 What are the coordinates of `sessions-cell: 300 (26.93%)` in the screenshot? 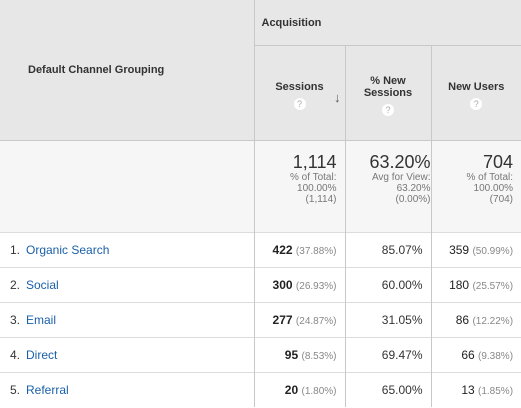 It's located at (300, 285).